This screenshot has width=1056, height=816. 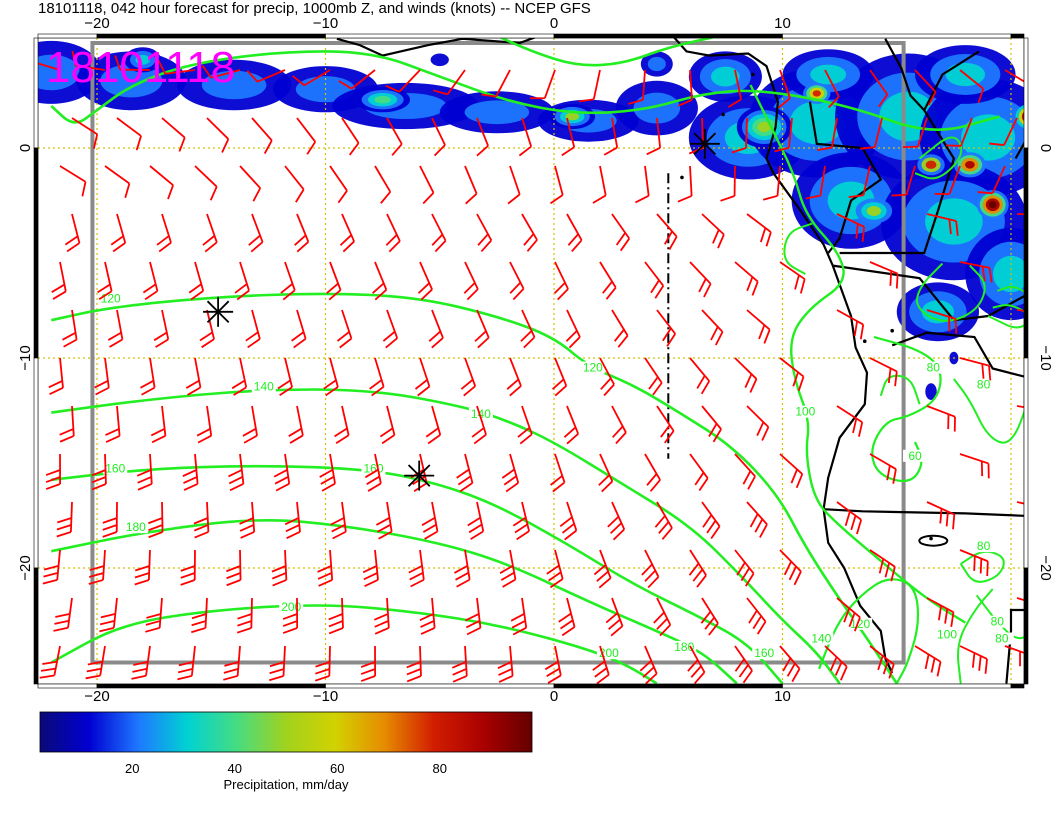 What do you see at coordinates (25, 357) in the screenshot?
I see `lat-tick-label-left: −10` at bounding box center [25, 357].